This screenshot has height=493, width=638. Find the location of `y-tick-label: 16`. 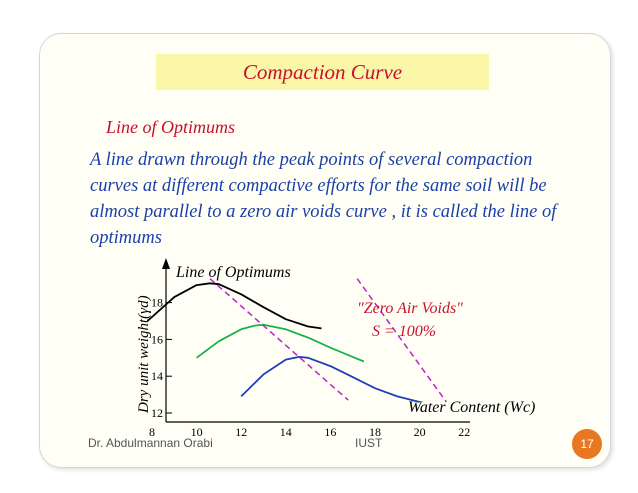

y-tick-label: 16 is located at coordinates (157, 339).